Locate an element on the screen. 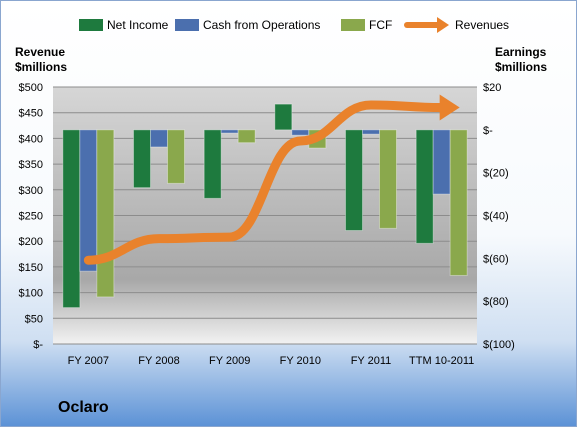 The image size is (577, 428). left-tick-label: $150 is located at coordinates (31, 268).